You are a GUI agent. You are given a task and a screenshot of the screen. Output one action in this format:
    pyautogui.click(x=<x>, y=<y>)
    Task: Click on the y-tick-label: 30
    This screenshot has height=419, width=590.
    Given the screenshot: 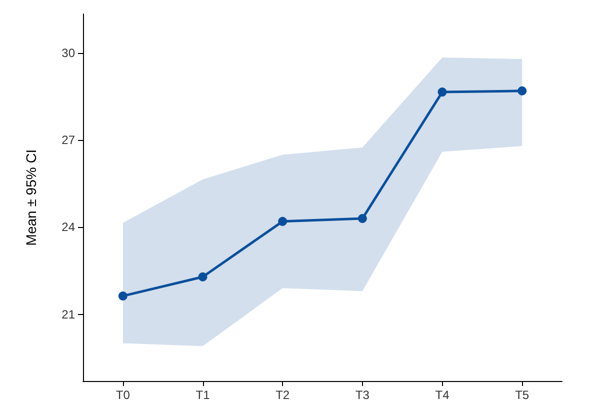 What is the action you would take?
    pyautogui.click(x=69, y=53)
    